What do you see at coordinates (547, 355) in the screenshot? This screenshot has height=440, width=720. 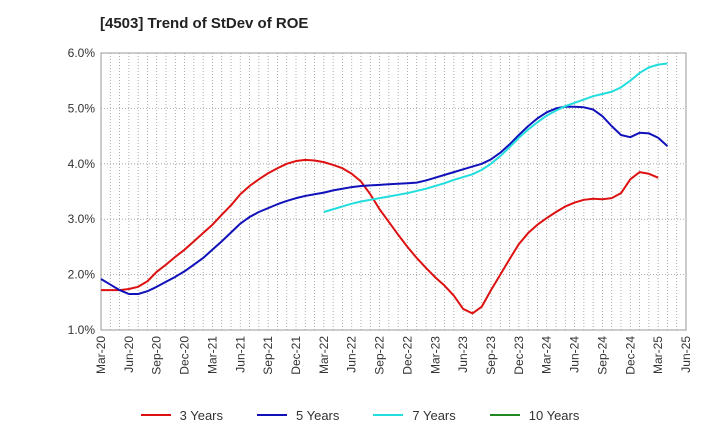 I see `x-tick-label: Mar-24` at bounding box center [547, 355].